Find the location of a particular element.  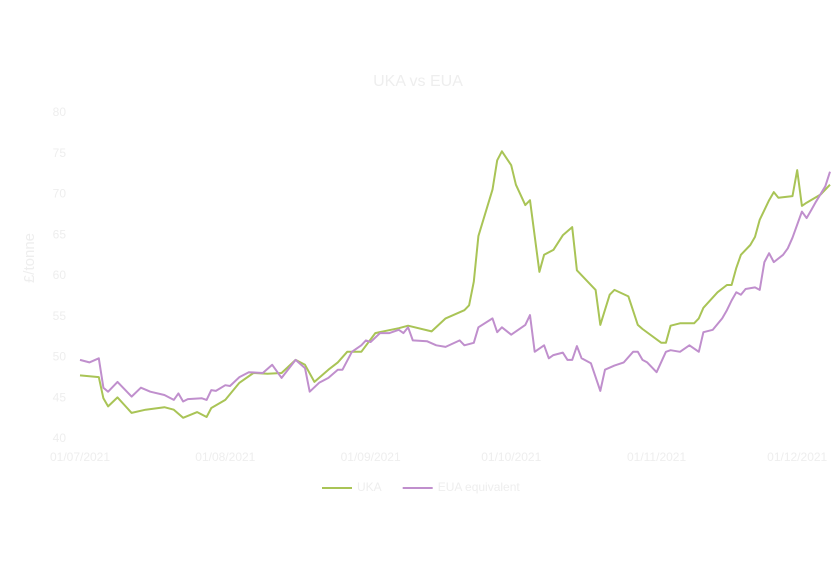

y-tick-label: 50 is located at coordinates (60, 357).